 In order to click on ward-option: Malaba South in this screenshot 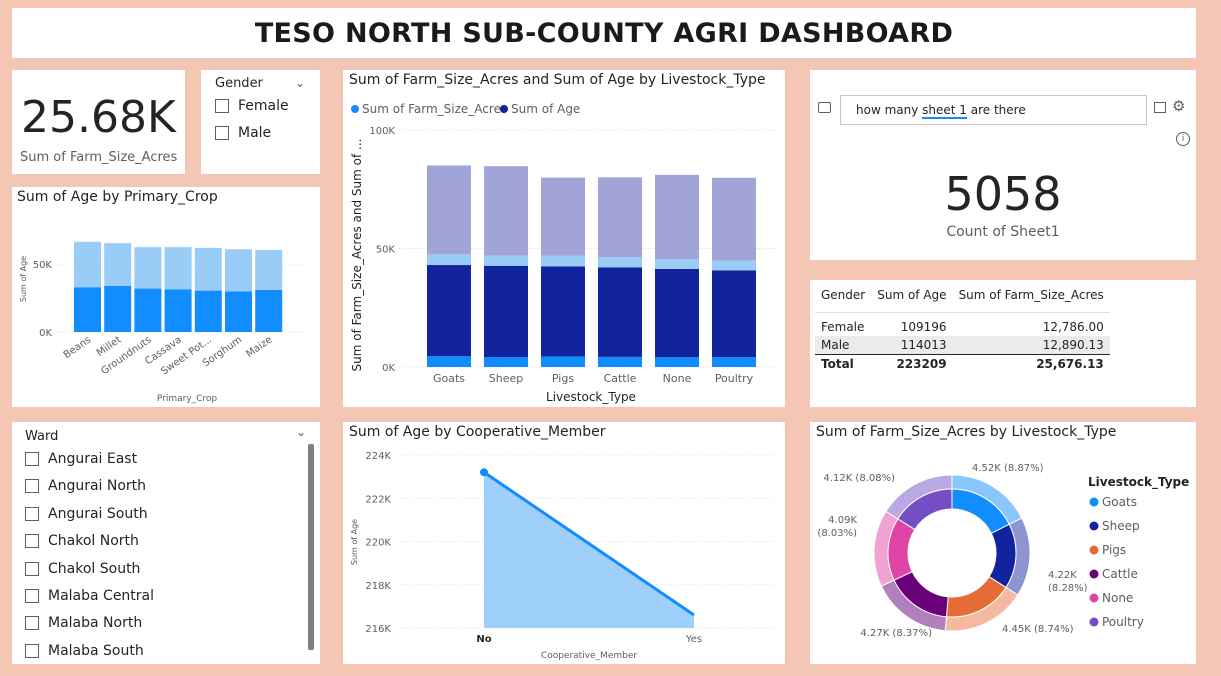, I will do `click(84, 651)`.